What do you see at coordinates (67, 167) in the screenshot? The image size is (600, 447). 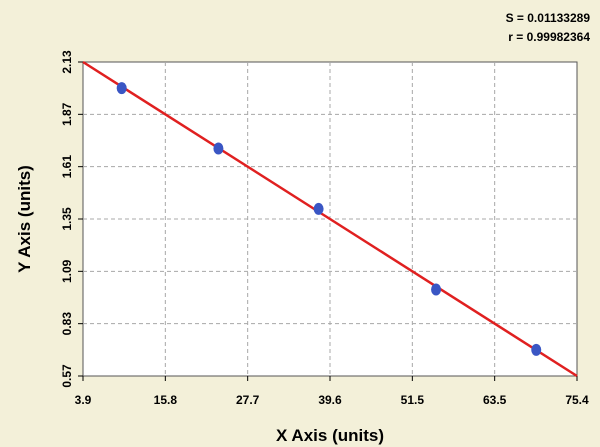 I see `y-tick-label: 1.61` at bounding box center [67, 167].